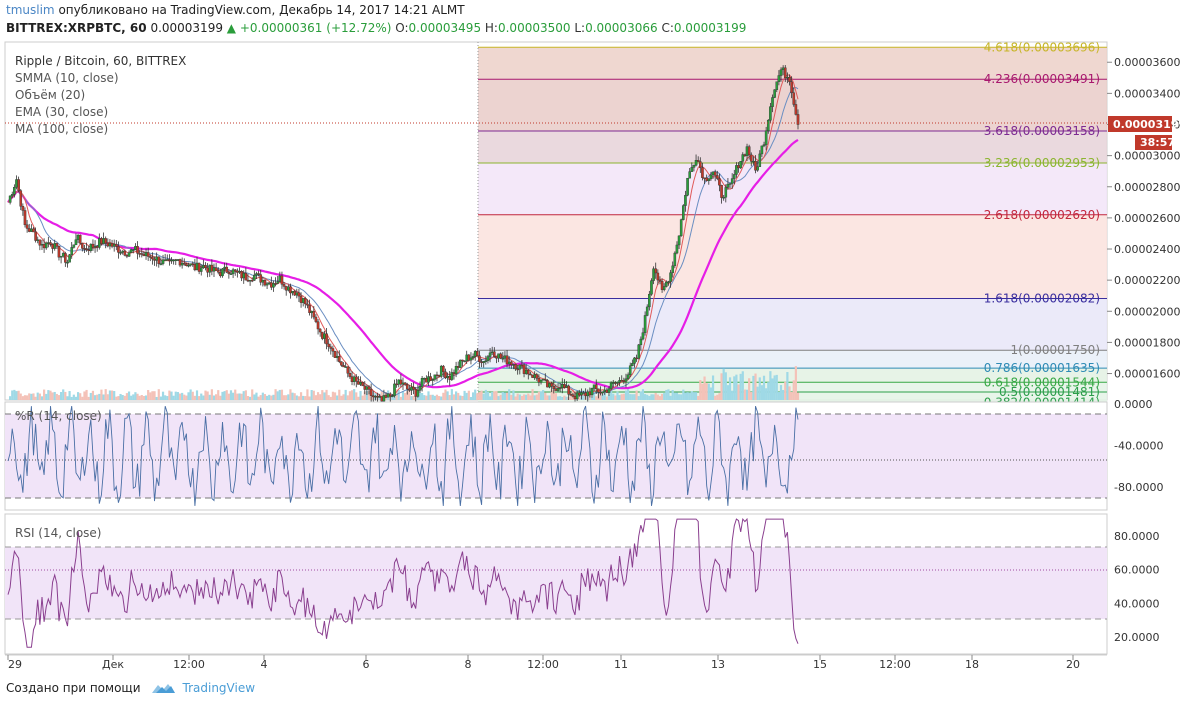 The width and height of the screenshot is (1184, 708). What do you see at coordinates (67, 78) in the screenshot?
I see `legend-smma: SMMA (10, close)` at bounding box center [67, 78].